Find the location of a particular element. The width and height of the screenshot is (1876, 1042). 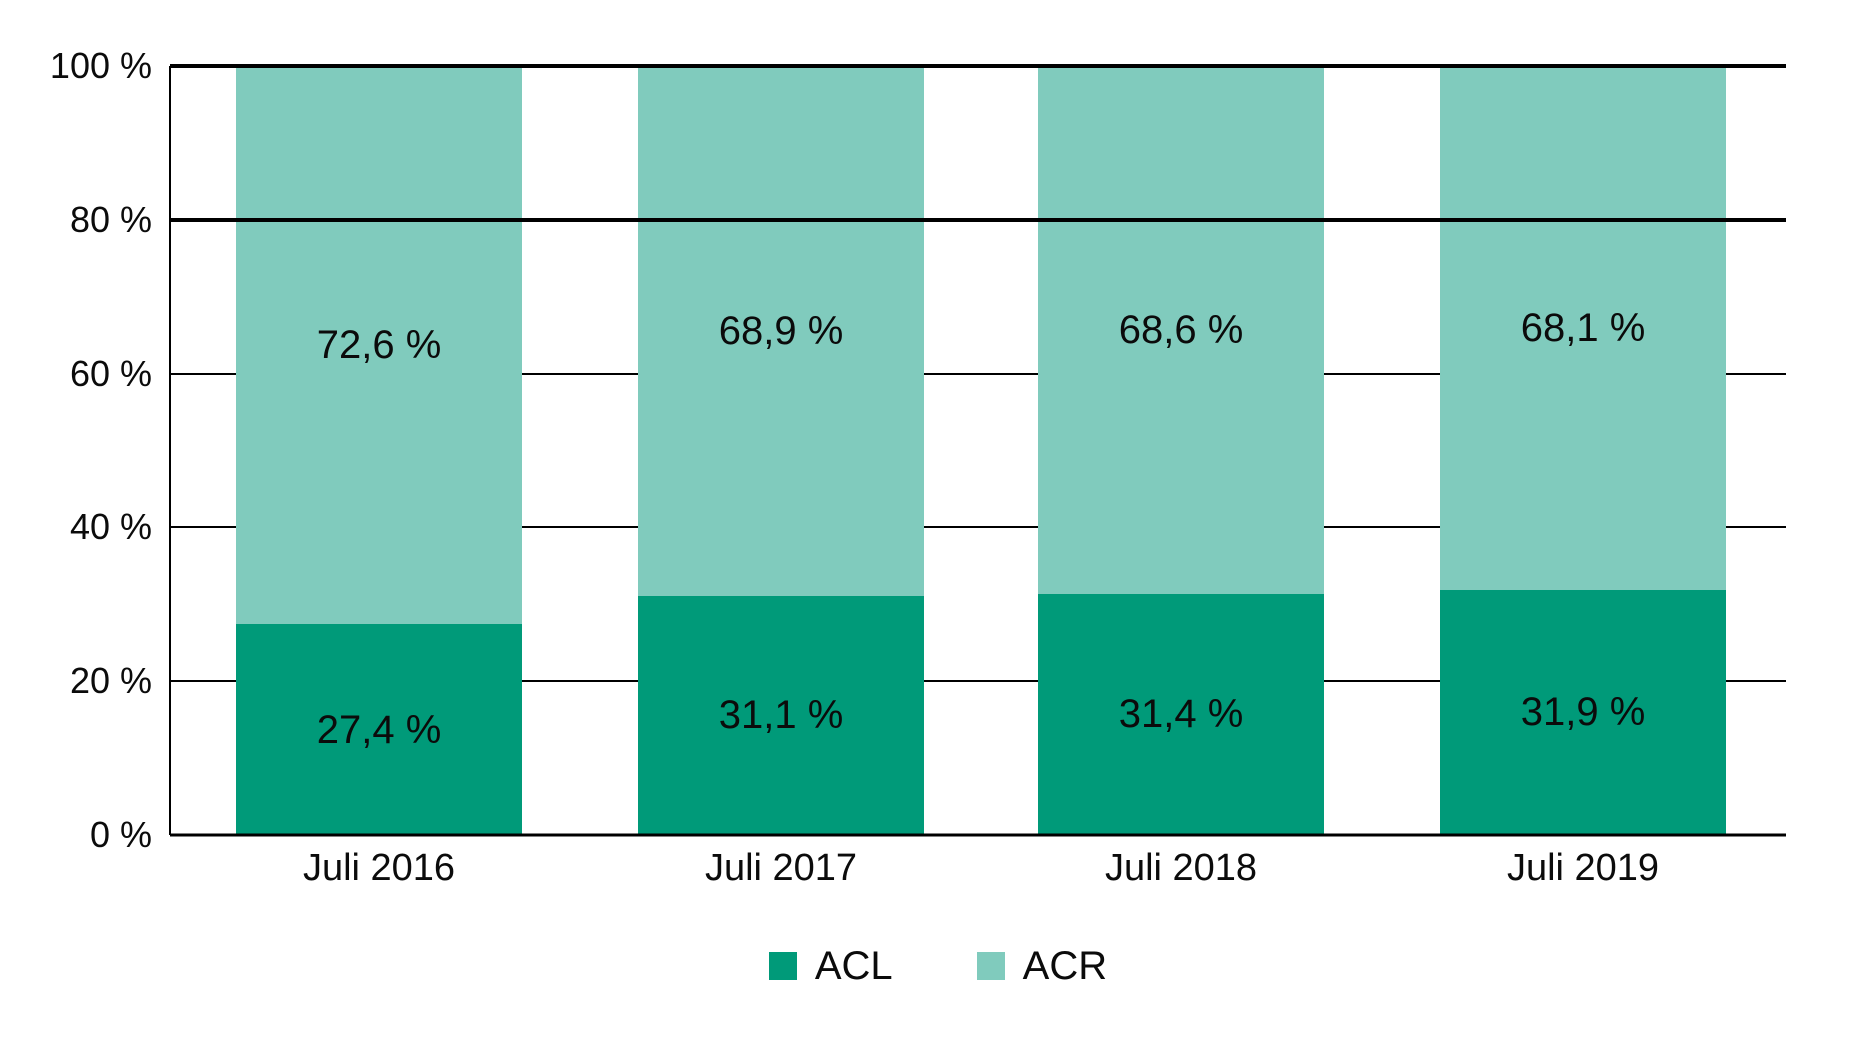

legend-item-acr: ACR is located at coordinates (1042, 966).